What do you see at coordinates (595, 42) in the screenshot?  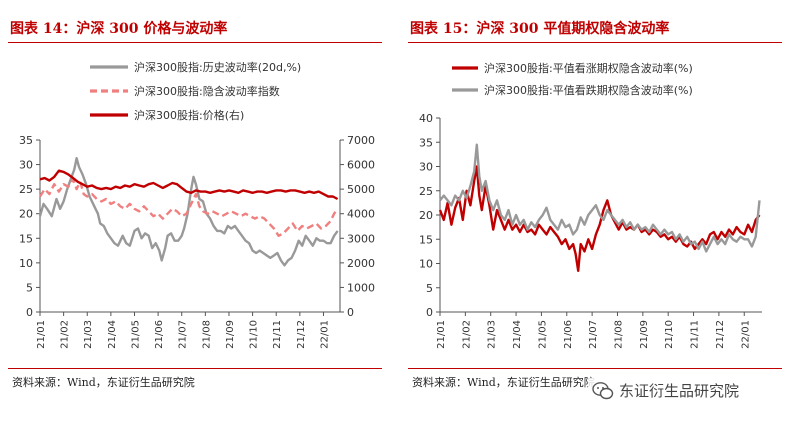 I see `figure-15-top-rule` at bounding box center [595, 42].